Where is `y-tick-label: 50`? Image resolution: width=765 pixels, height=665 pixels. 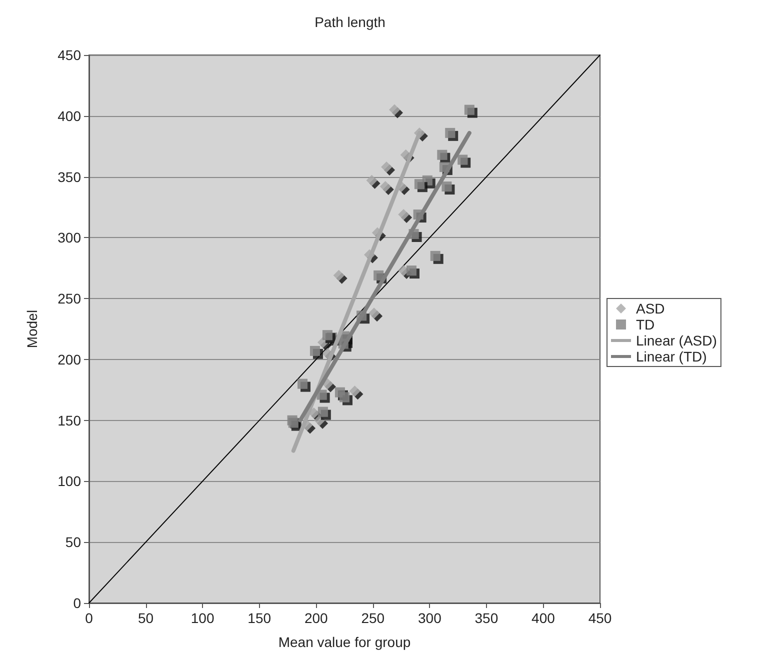
y-tick-label: 50 is located at coordinates (73, 542).